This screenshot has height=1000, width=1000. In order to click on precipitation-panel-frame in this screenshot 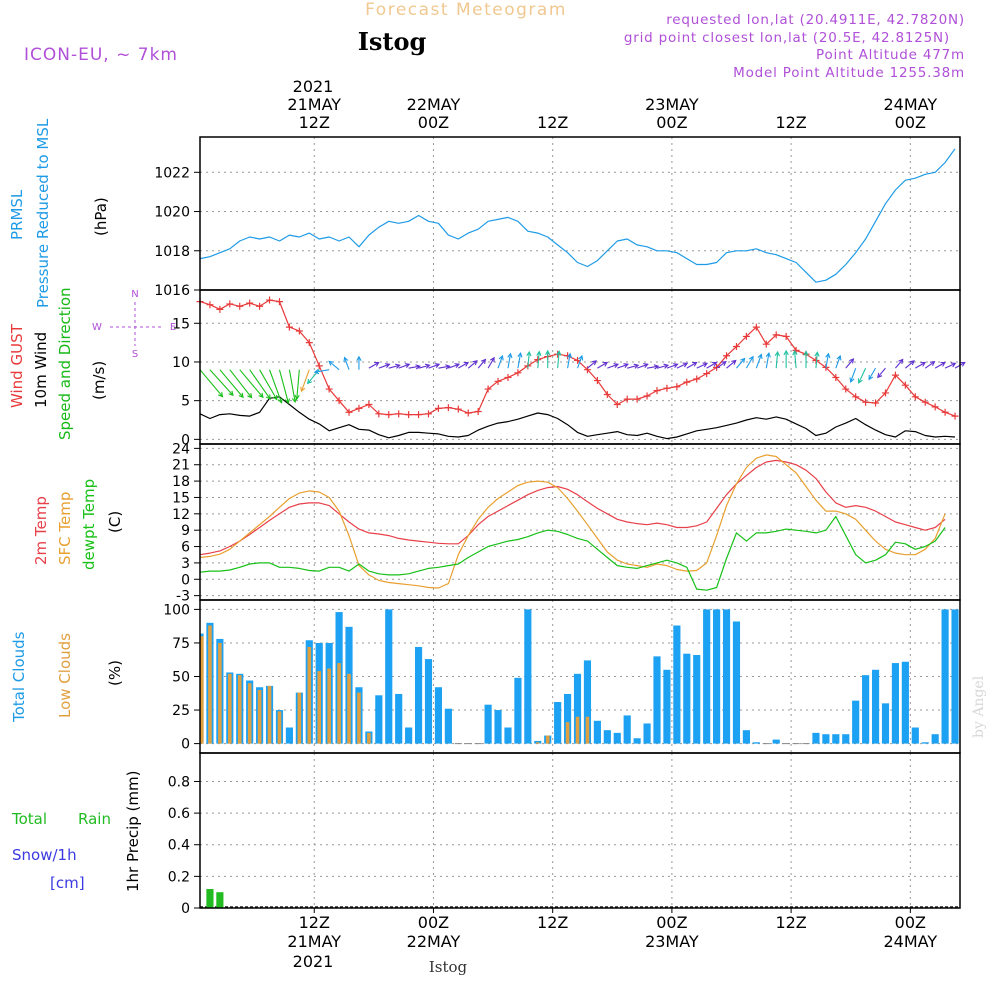, I will do `click(580, 830)`.